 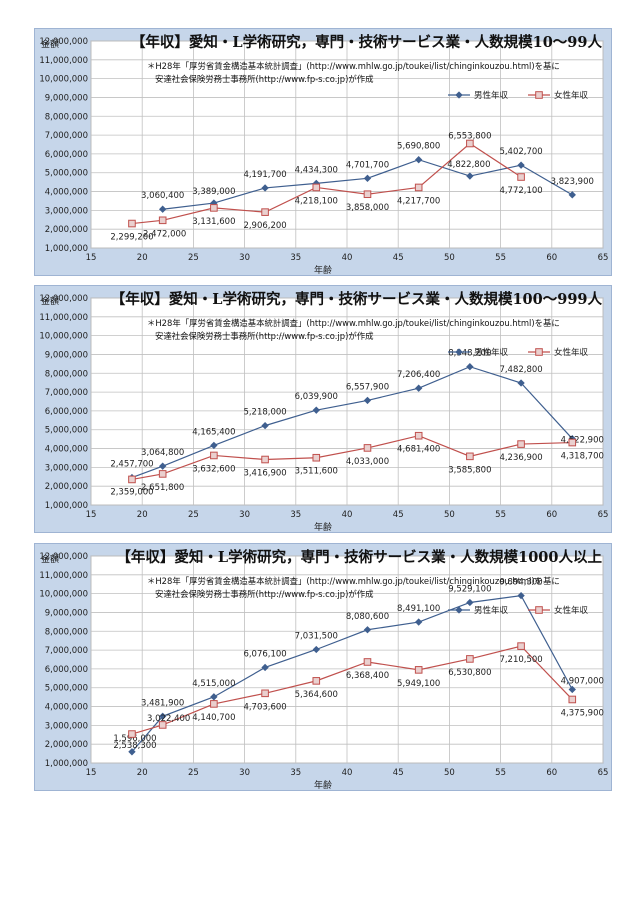 What do you see at coordinates (469, 673) in the screenshot?
I see `female-data-label: 6,530,800` at bounding box center [469, 673].